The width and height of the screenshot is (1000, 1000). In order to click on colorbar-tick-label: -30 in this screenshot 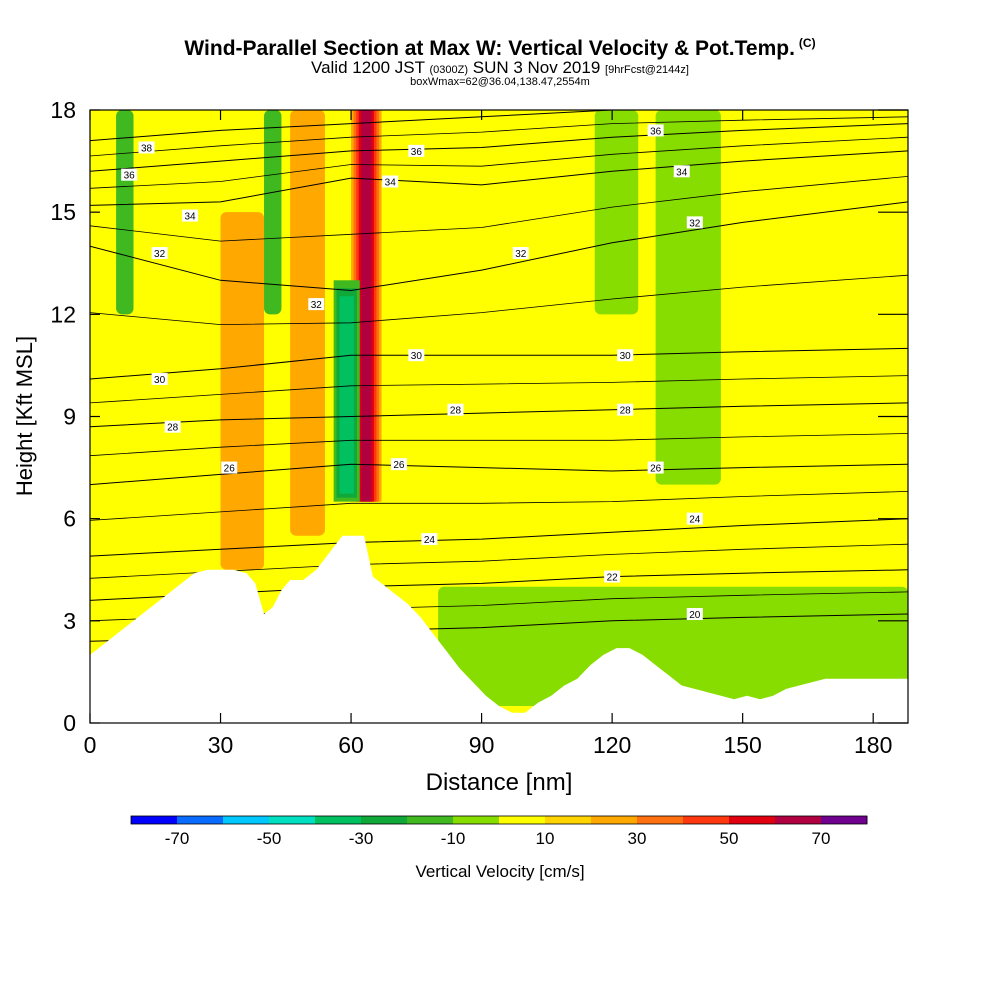, I will do `click(361, 838)`.